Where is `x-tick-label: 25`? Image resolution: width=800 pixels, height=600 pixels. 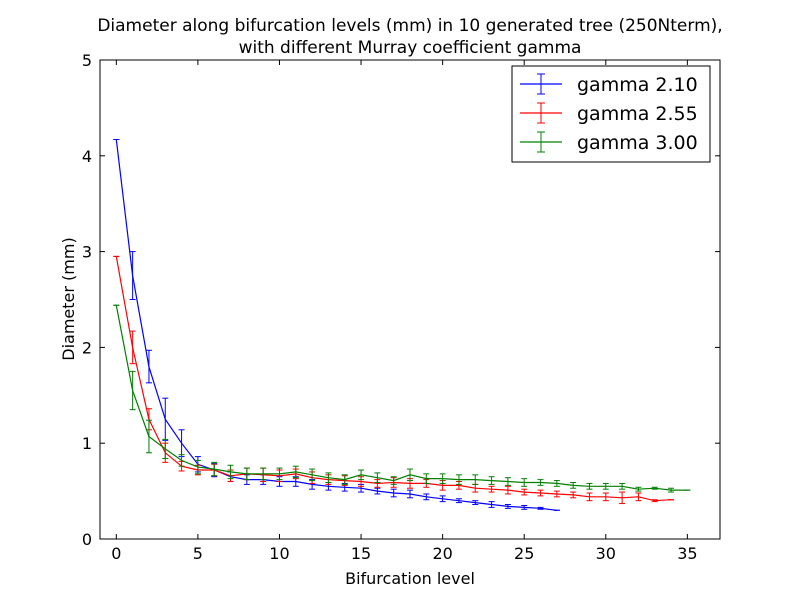 x-tick-label: 25 is located at coordinates (524, 553).